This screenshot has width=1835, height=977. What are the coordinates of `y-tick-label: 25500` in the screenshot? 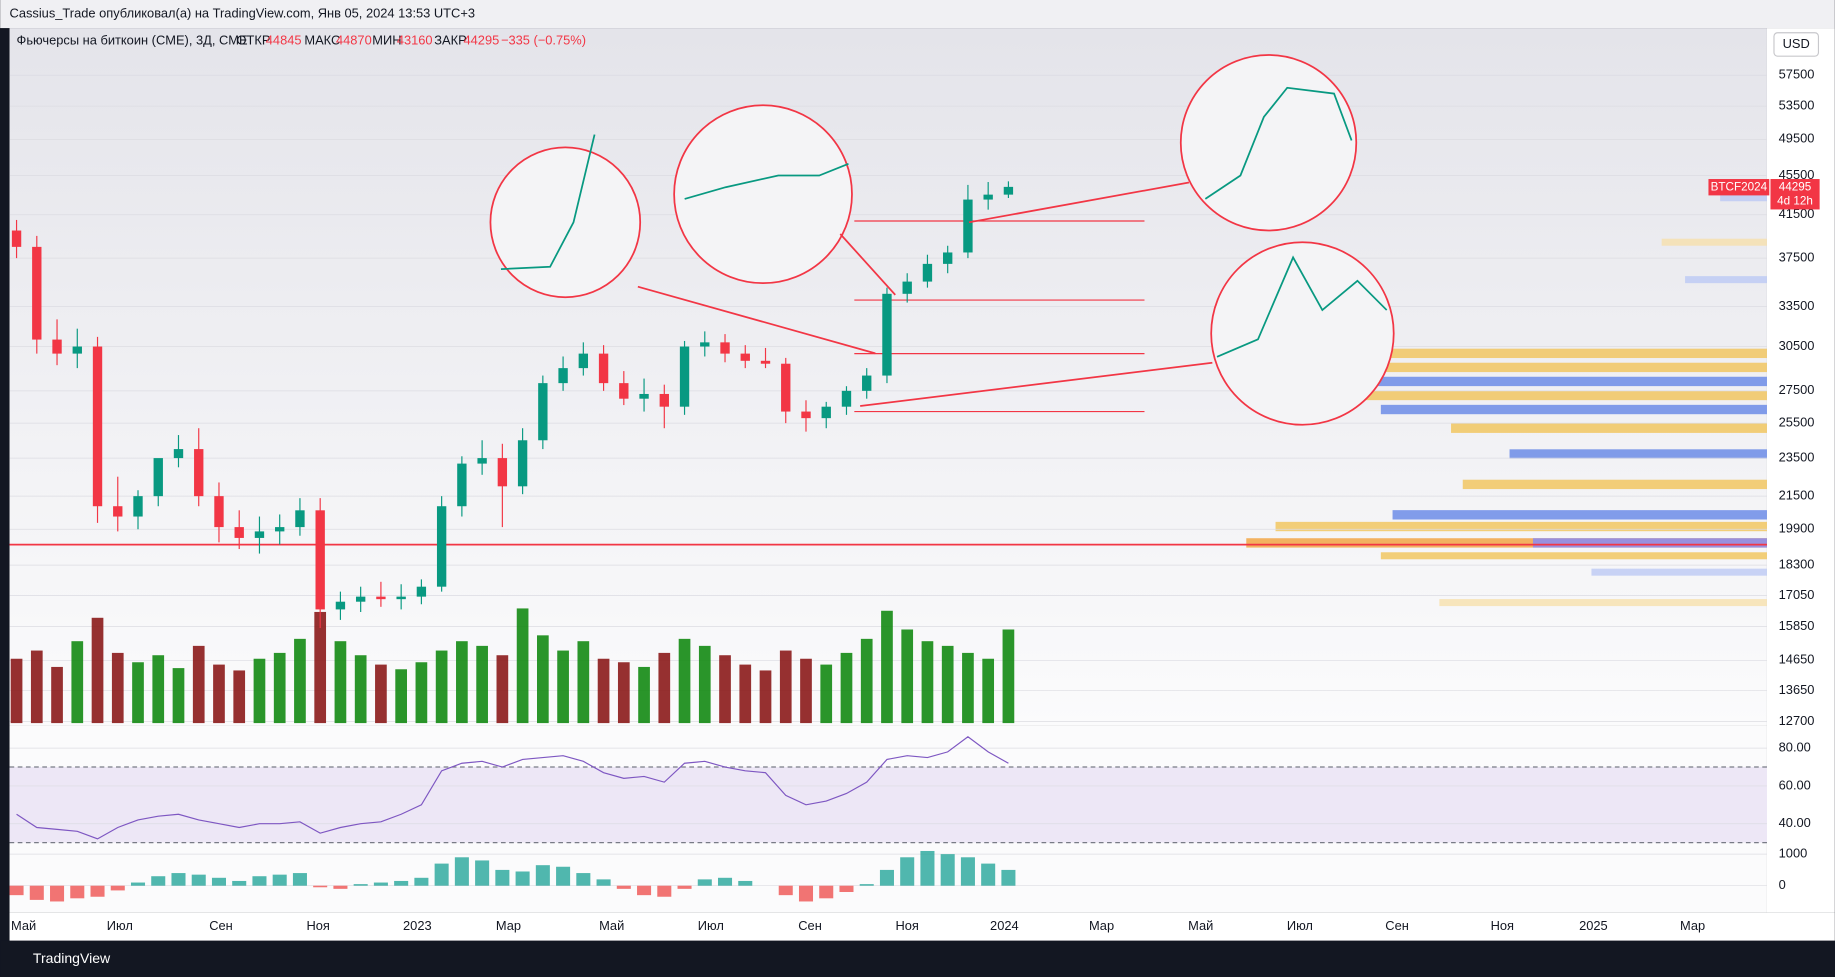 It's located at (1797, 422).